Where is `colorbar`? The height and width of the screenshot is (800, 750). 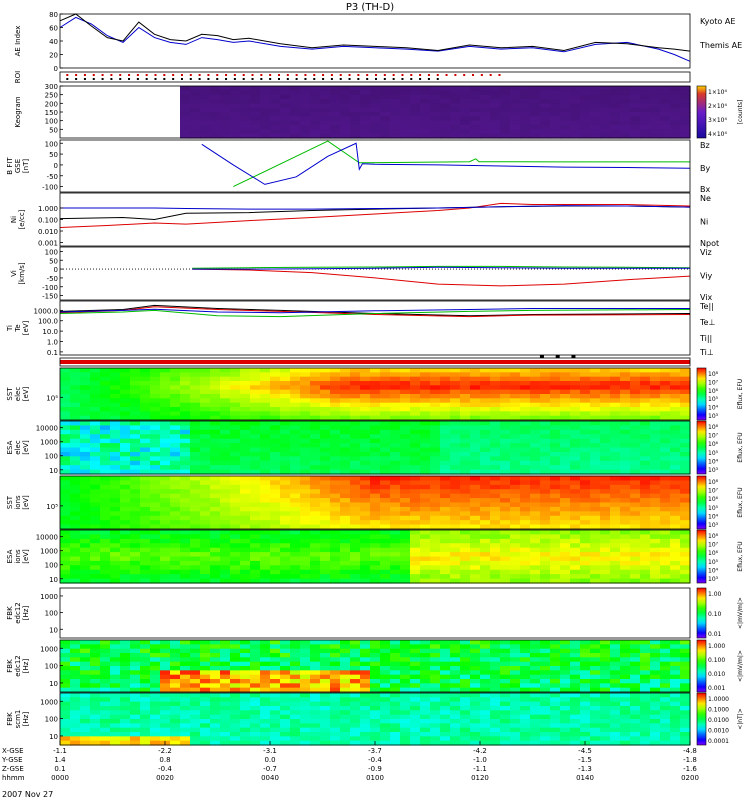
colorbar is located at coordinates (701, 394).